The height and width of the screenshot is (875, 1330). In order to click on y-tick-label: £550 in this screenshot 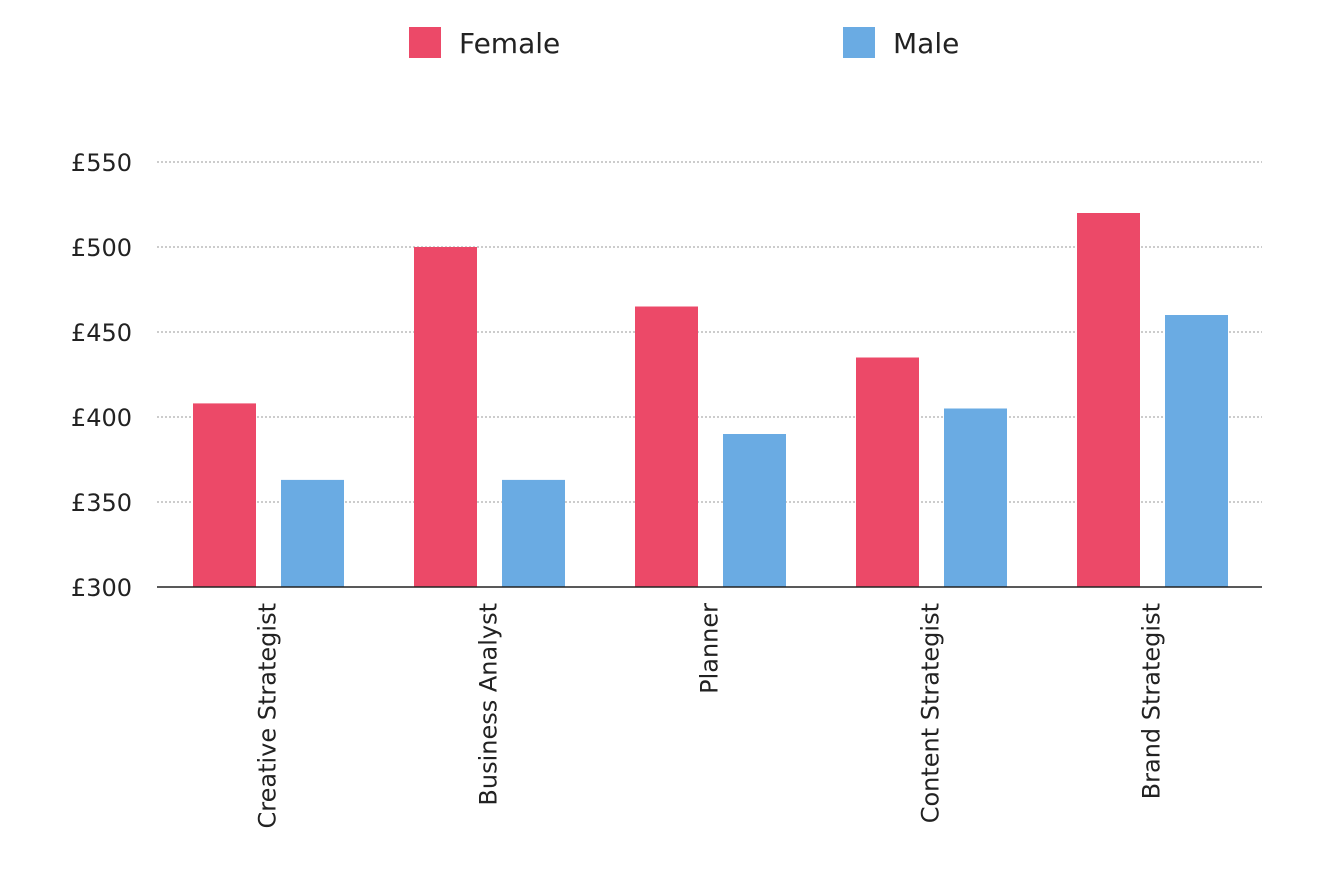, I will do `click(101, 163)`.